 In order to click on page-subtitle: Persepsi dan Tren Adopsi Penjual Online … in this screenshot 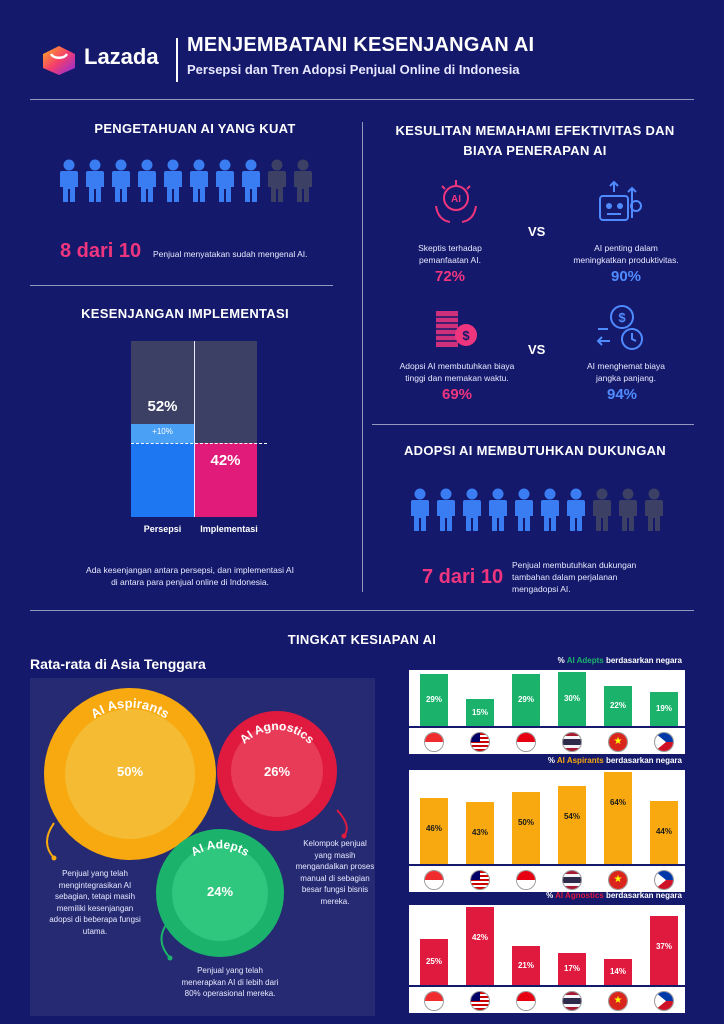, I will do `click(353, 69)`.